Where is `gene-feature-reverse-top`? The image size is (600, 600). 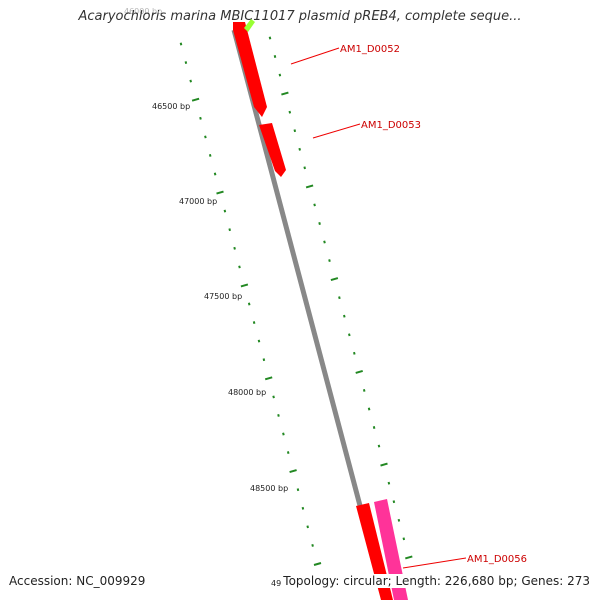
gene-feature-reverse-top is located at coordinates (249, 25).